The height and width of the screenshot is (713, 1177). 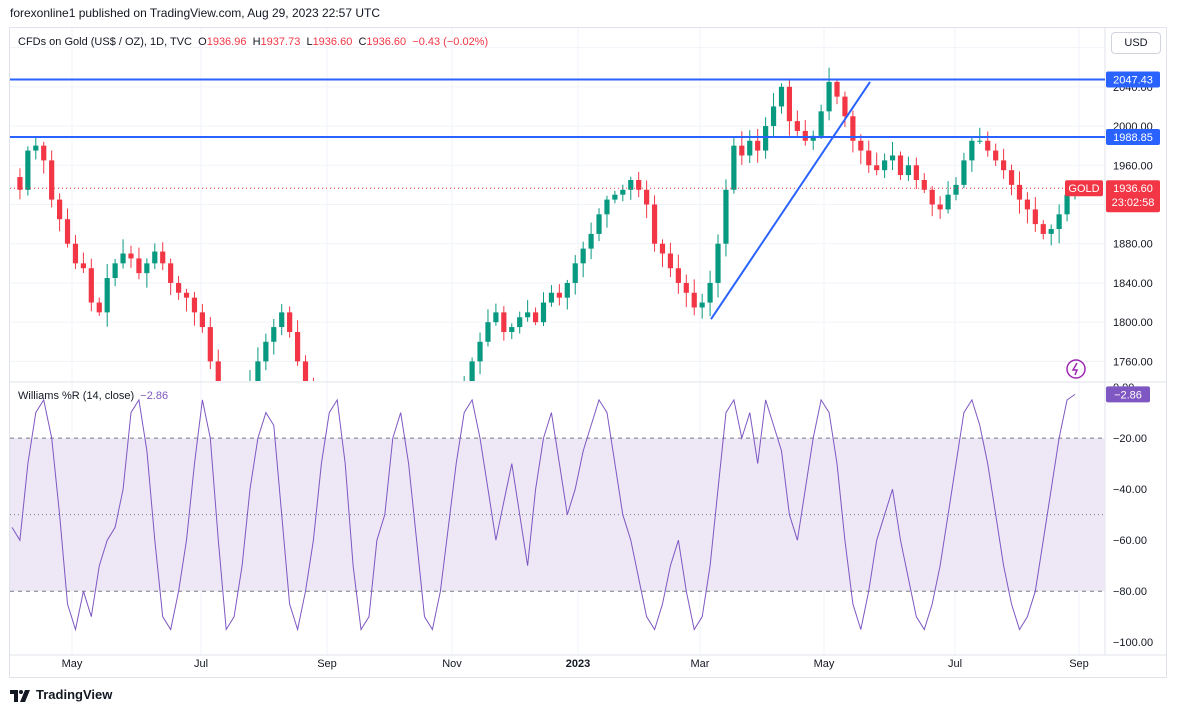 I want to click on indicator-legend: Williams %R (14, close) −2.86, so click(x=93, y=396).